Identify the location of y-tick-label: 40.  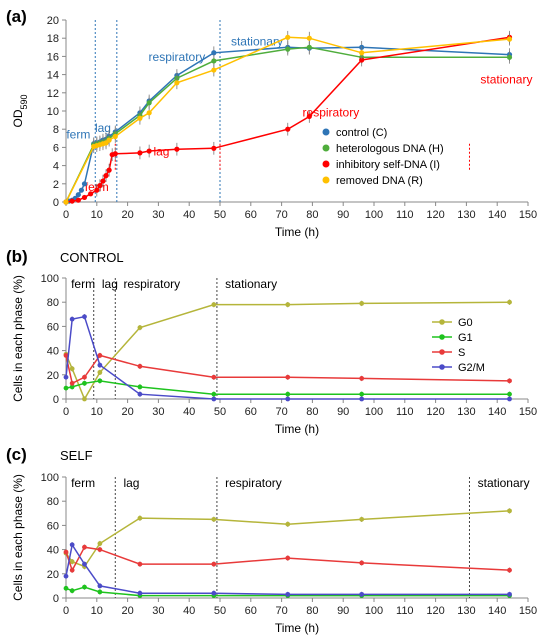
(53, 551).